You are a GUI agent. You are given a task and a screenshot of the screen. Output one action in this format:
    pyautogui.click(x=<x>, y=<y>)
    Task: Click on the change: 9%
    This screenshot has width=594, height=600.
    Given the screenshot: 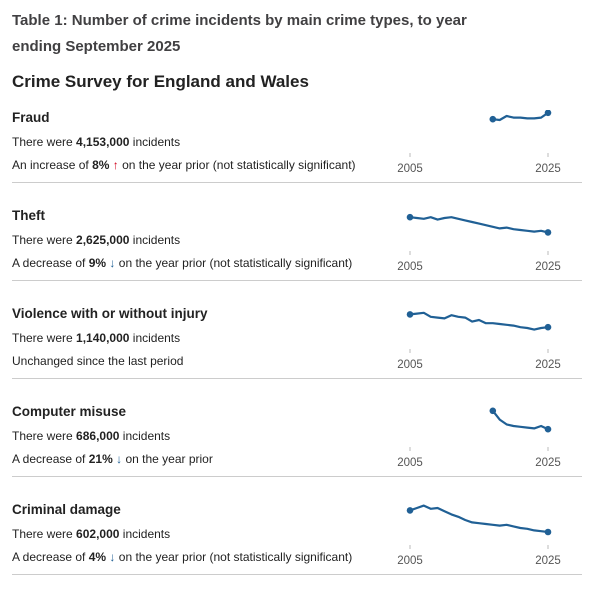 What is the action you would take?
    pyautogui.click(x=97, y=263)
    